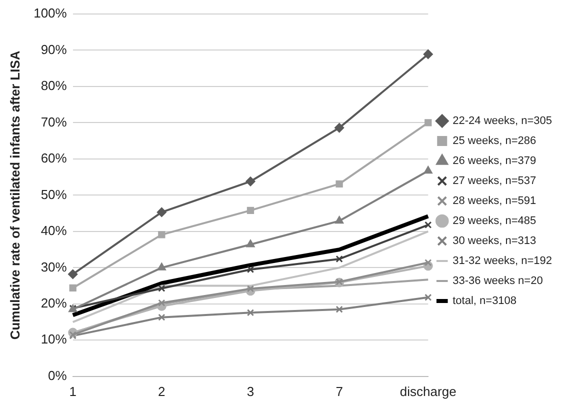  What do you see at coordinates (54, 122) in the screenshot?
I see `y-tick-label: 70%` at bounding box center [54, 122].